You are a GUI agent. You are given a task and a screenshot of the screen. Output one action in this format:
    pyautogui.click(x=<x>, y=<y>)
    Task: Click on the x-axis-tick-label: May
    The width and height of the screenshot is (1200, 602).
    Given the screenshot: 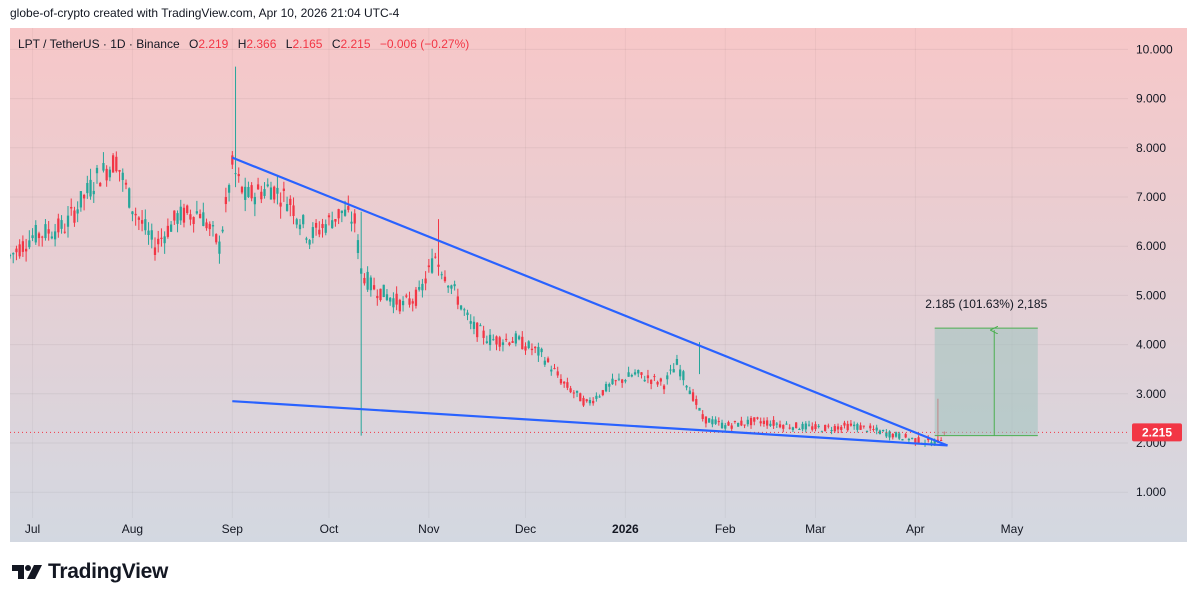 What is the action you would take?
    pyautogui.click(x=1012, y=529)
    